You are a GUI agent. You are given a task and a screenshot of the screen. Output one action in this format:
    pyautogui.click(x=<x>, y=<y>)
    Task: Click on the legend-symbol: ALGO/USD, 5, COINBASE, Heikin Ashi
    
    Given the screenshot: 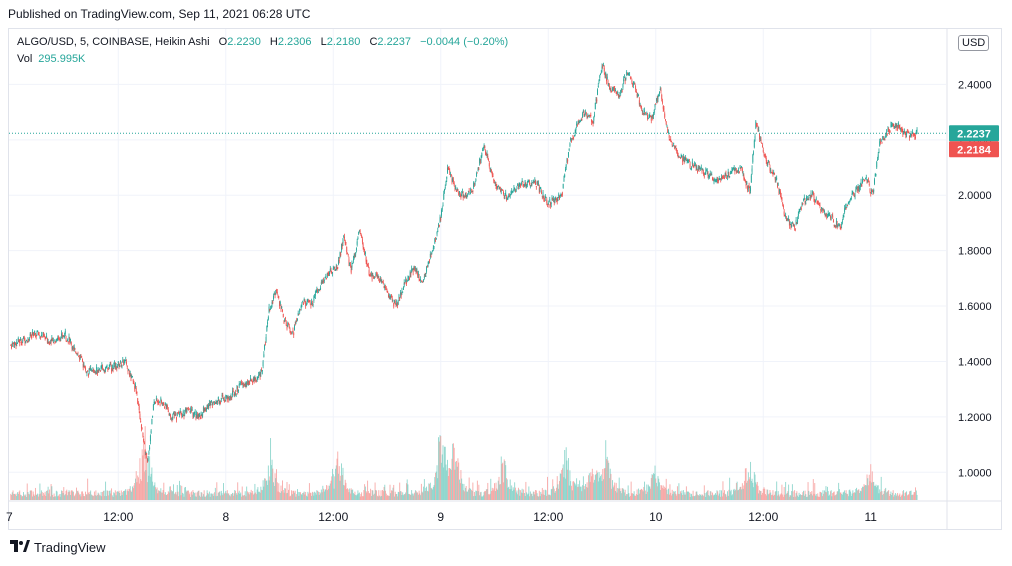 What is the action you would take?
    pyautogui.click(x=113, y=42)
    